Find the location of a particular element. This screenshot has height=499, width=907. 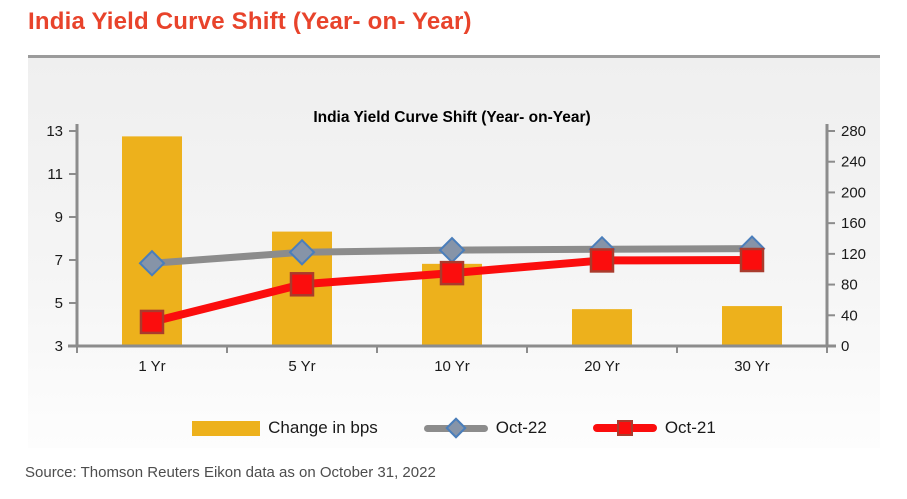

legend-label: Oct-21 is located at coordinates (690, 427).